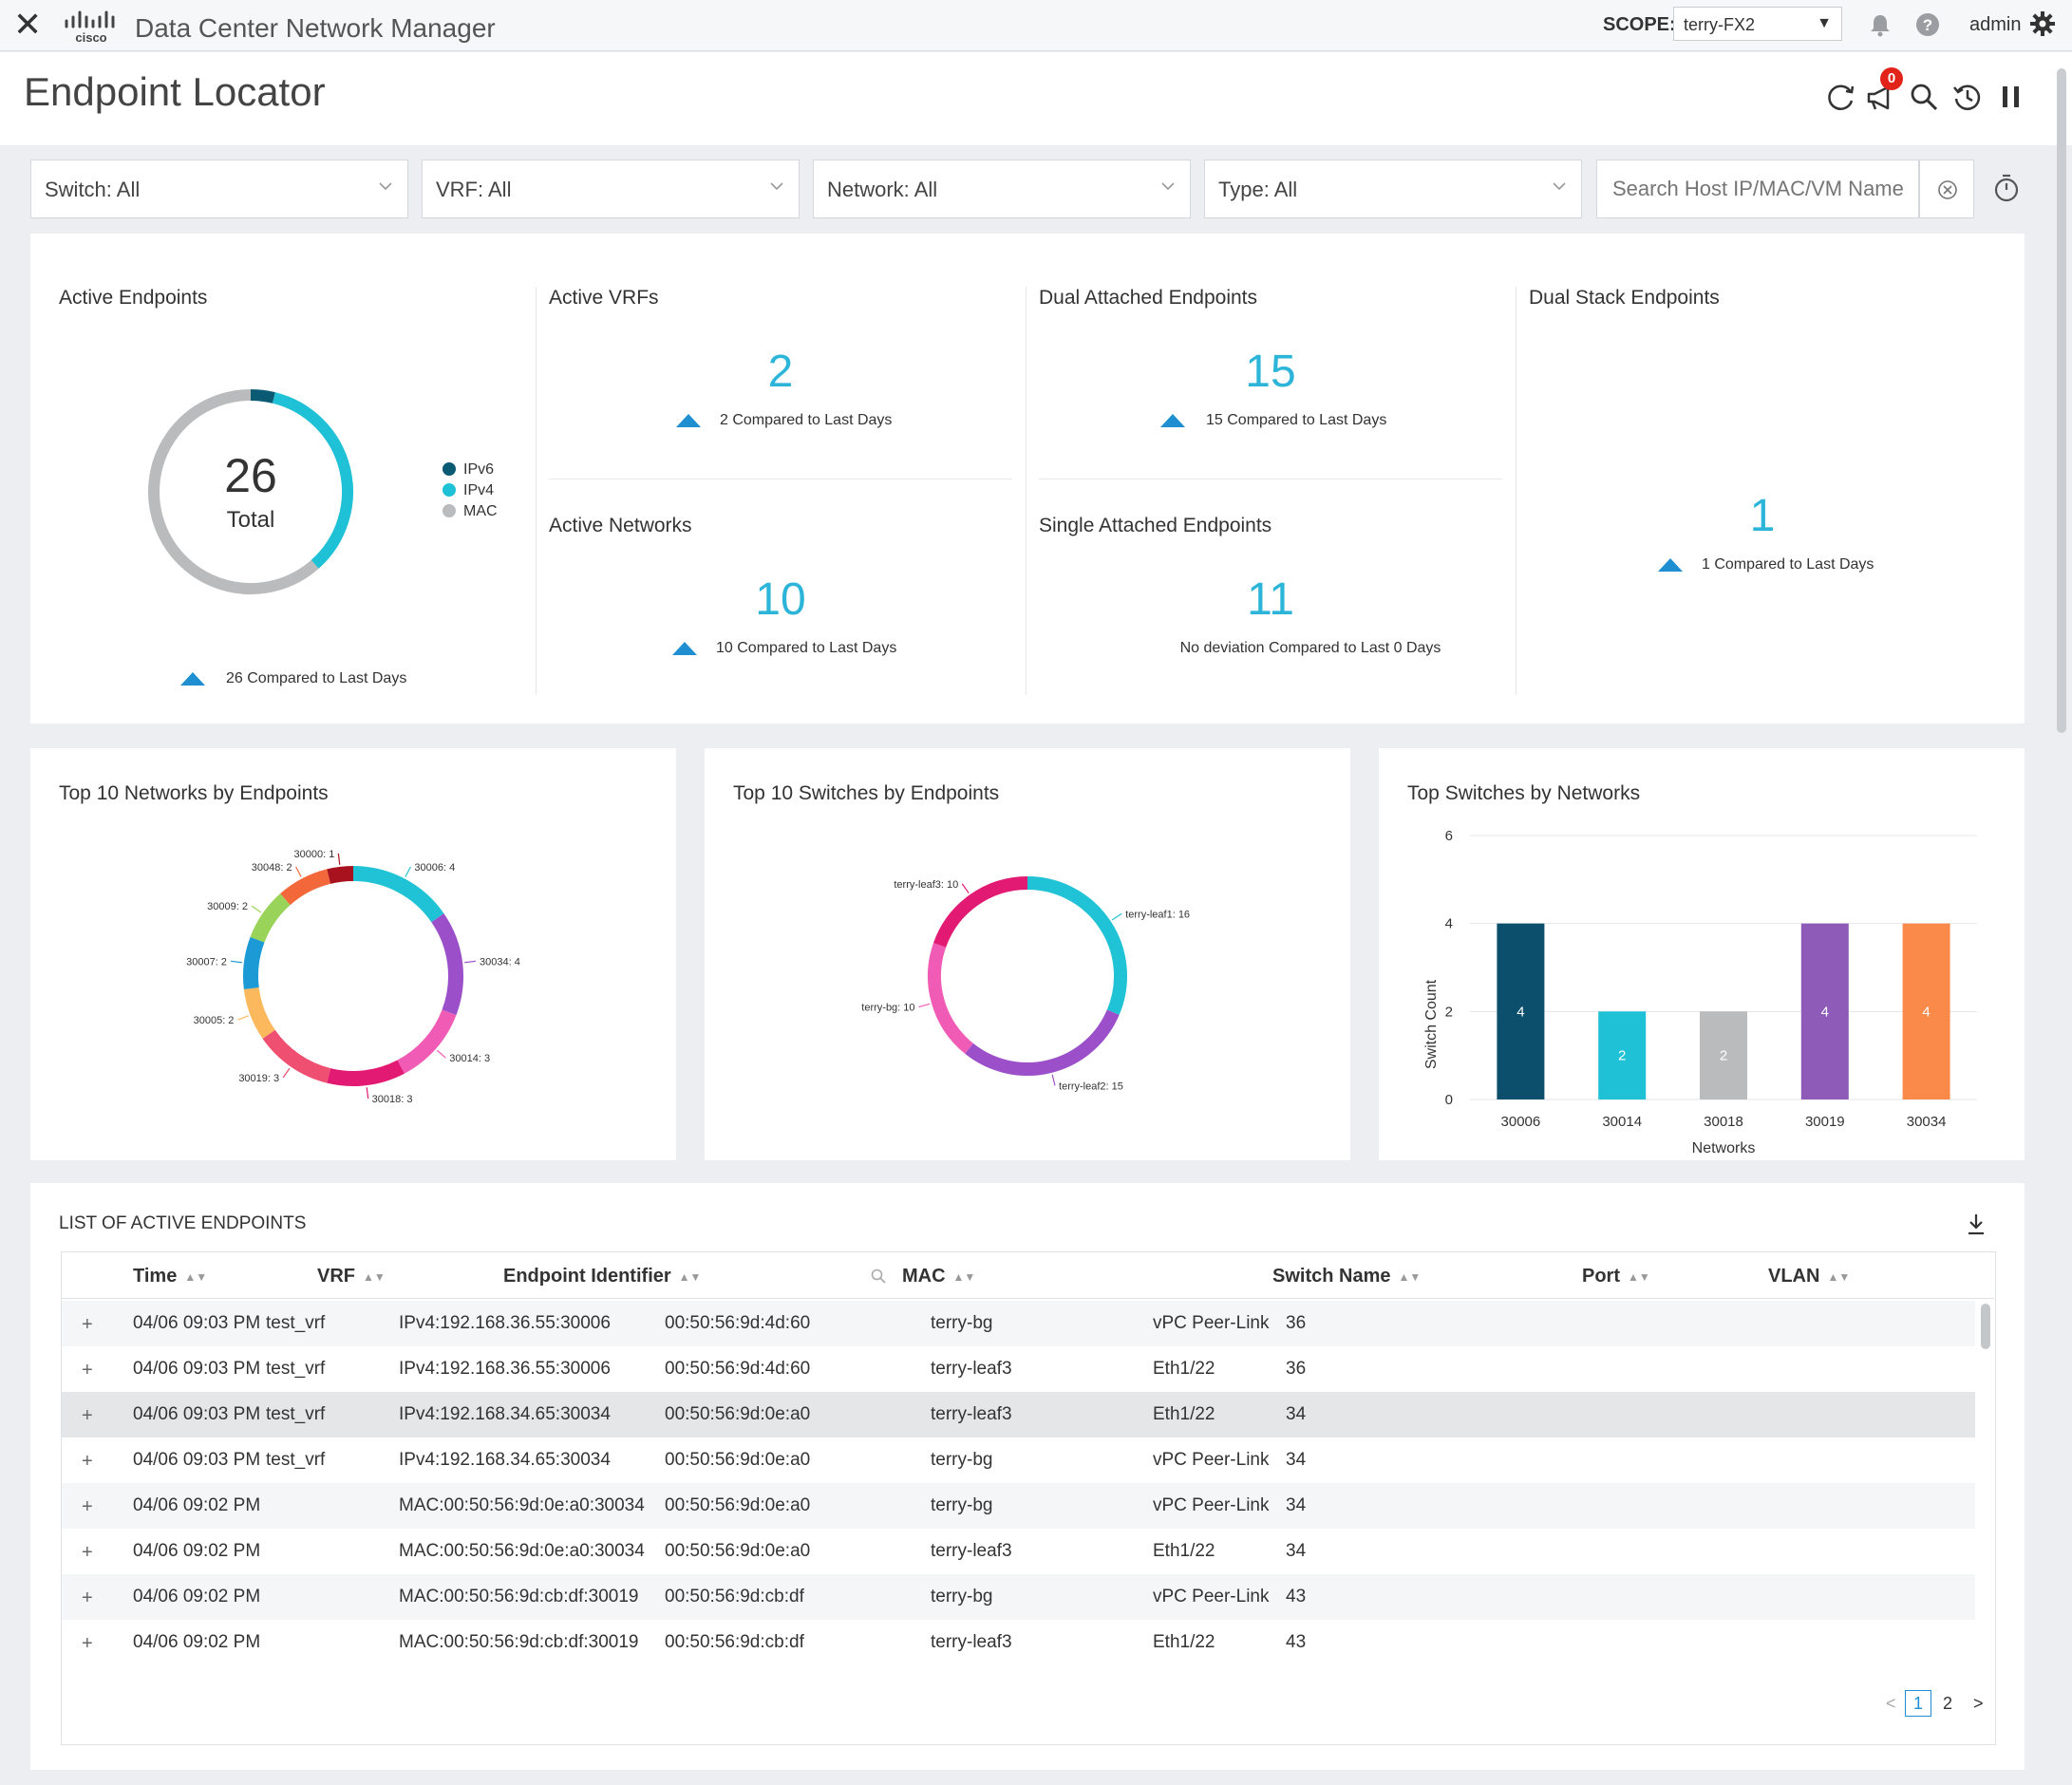 The image size is (2072, 1785). I want to click on cell-endpoint-identifier: IPv4:192.168.36.55:30006, so click(505, 1323).